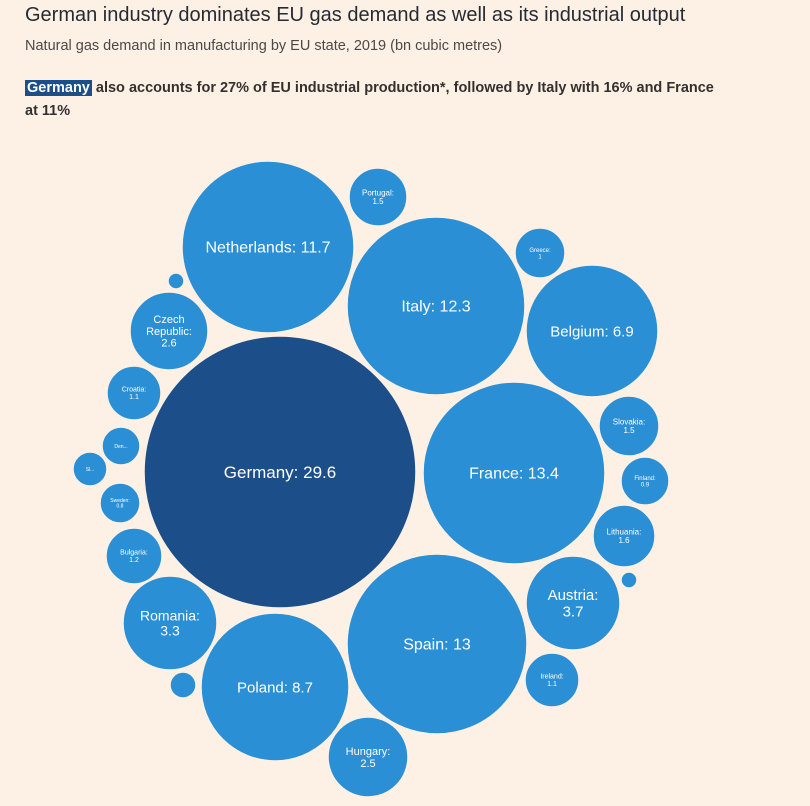 The image size is (810, 806). I want to click on bubble-hungary, so click(368, 757).